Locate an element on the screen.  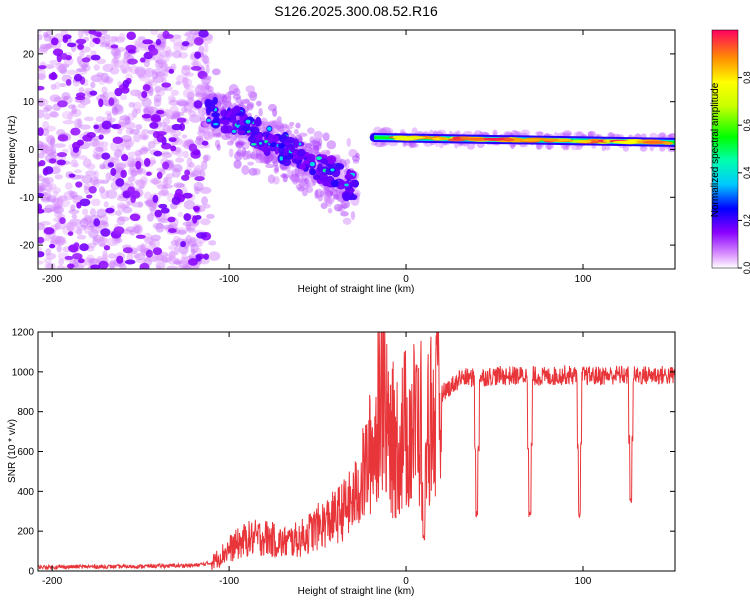
colorbar-label: Normalized spectral amplitude is located at coordinates (715, 149).